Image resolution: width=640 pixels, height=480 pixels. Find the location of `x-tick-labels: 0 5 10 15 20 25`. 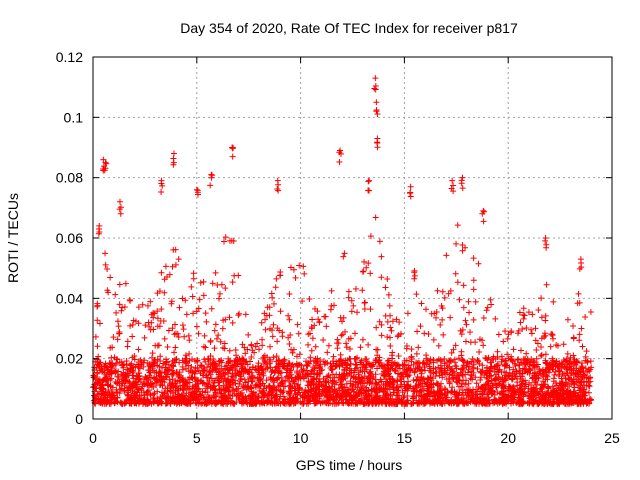

x-tick-labels: 0 5 10 15 20 25 is located at coordinates (354, 438).